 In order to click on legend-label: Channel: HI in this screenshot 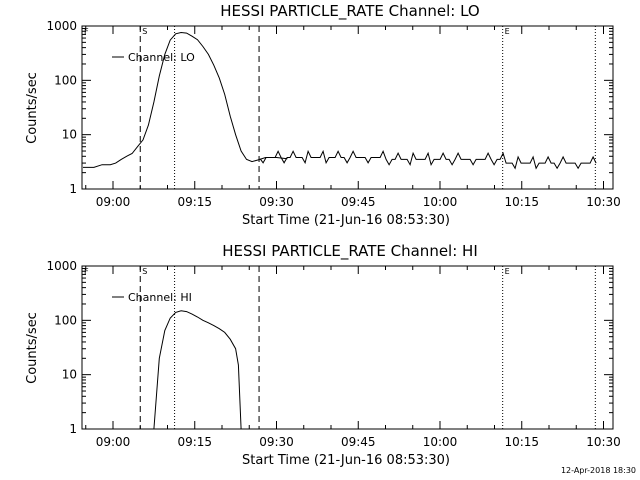, I will do `click(160, 297)`.